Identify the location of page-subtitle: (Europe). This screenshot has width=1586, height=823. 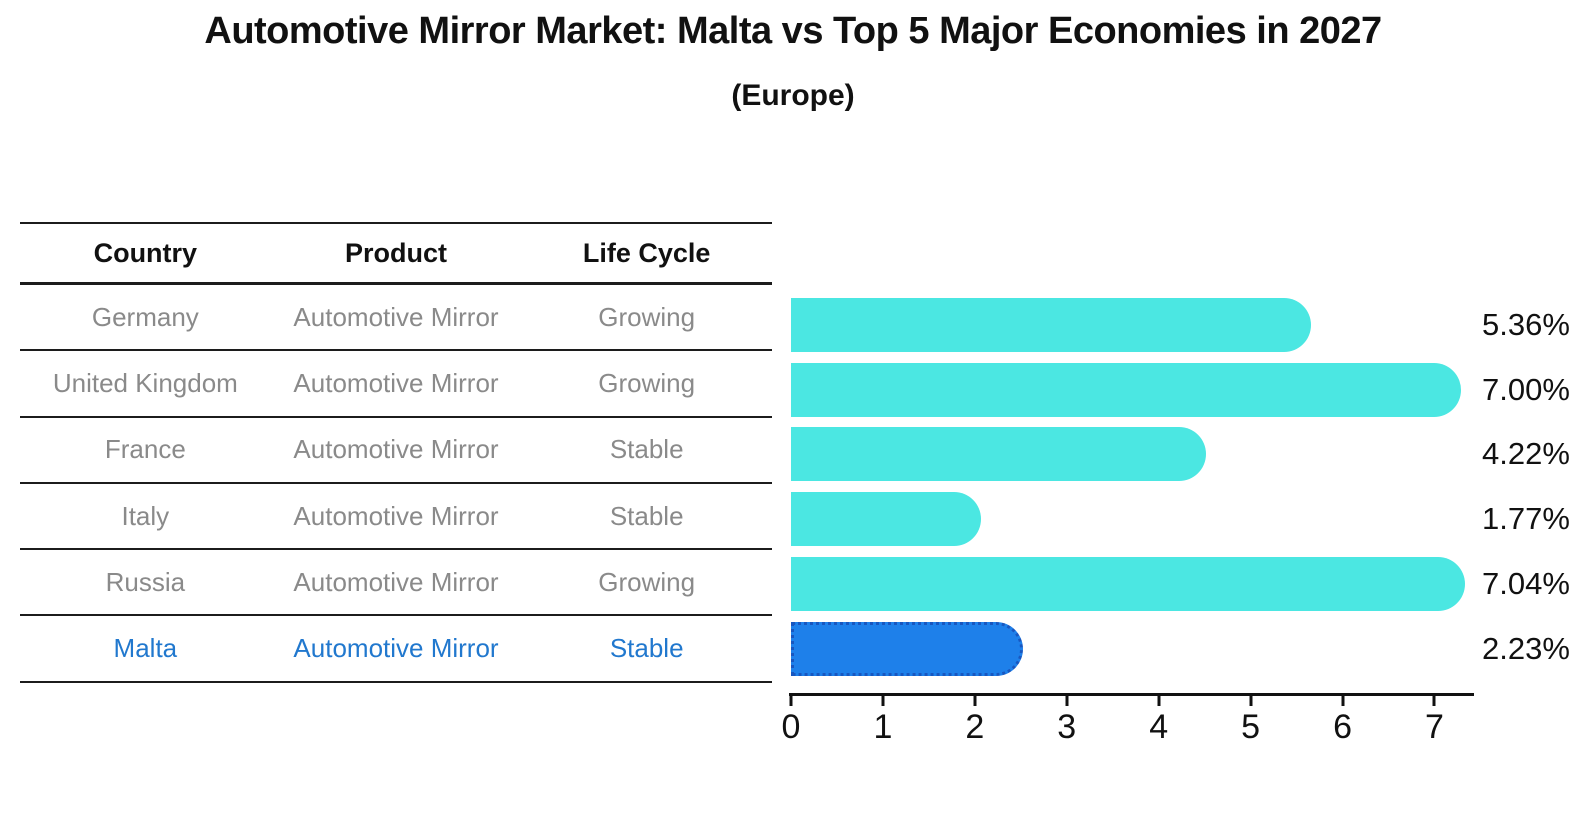
(793, 95).